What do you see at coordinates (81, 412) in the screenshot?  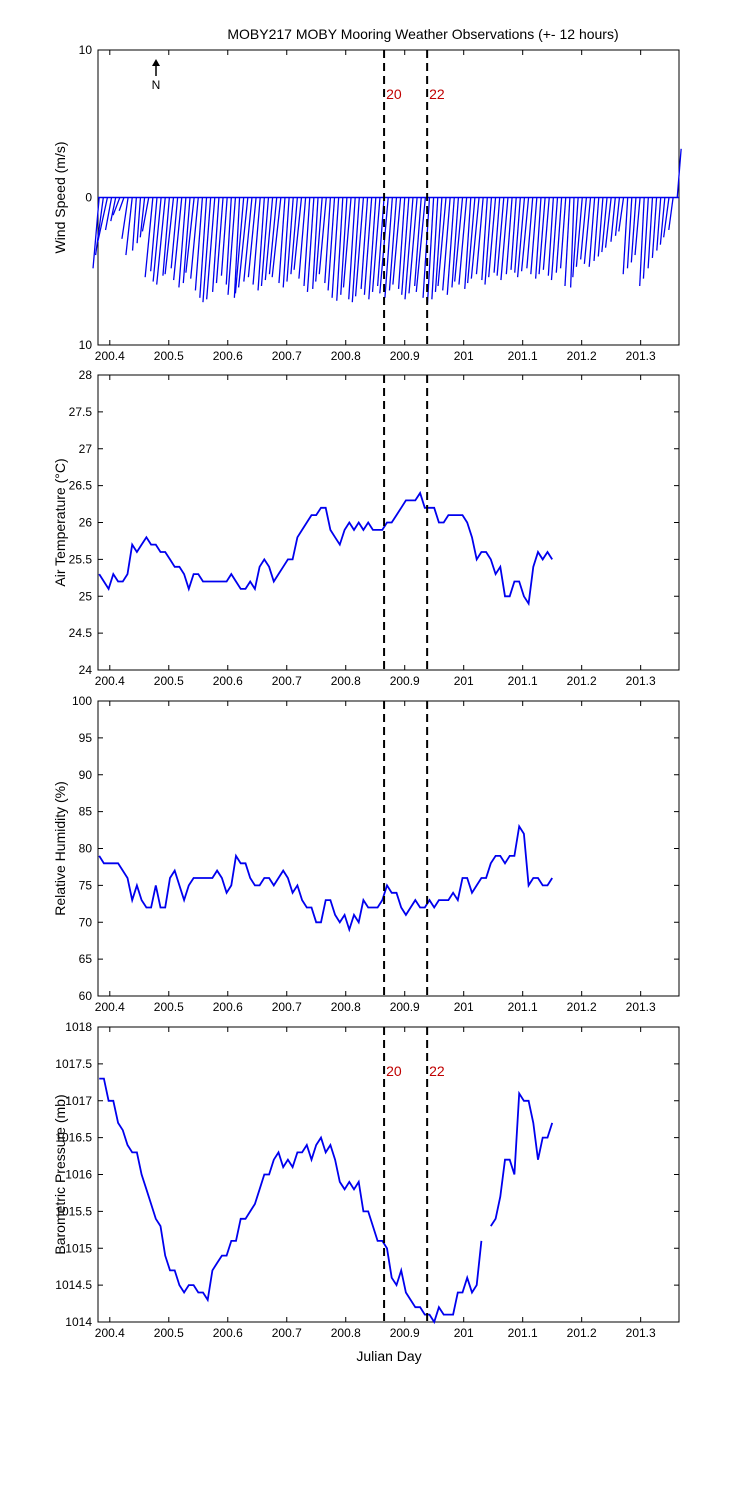 I see `y-tick-label: 27.5` at bounding box center [81, 412].